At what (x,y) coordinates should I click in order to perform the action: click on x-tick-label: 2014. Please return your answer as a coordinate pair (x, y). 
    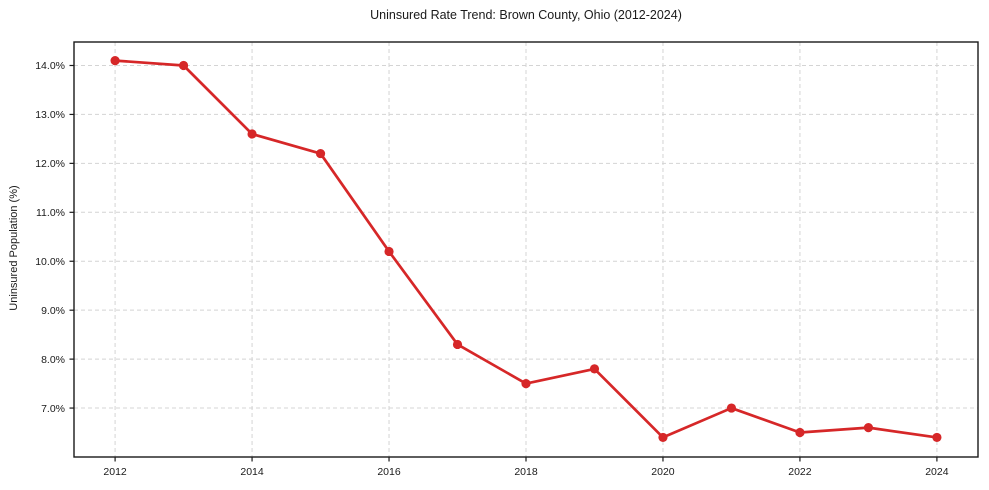
    Looking at the image, I should click on (252, 472).